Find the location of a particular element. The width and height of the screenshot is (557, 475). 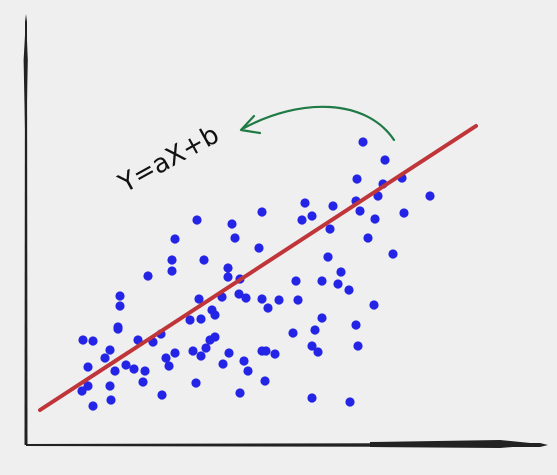

equation-label: Y=aX+b is located at coordinates (168, 160).